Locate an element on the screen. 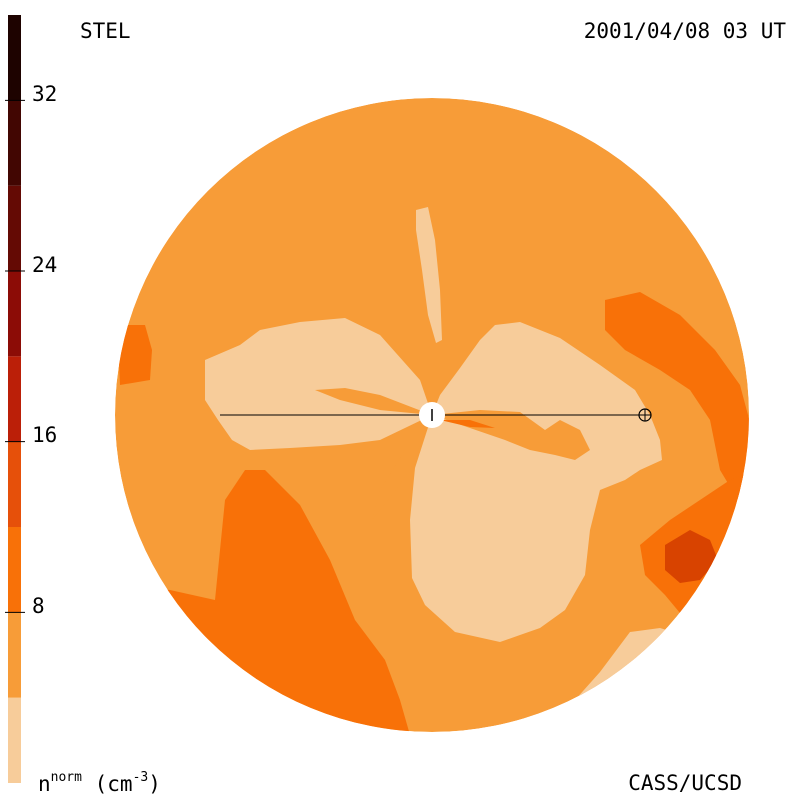 The height and width of the screenshot is (800, 800). density-region-upper-left is located at coordinates (135, 355).